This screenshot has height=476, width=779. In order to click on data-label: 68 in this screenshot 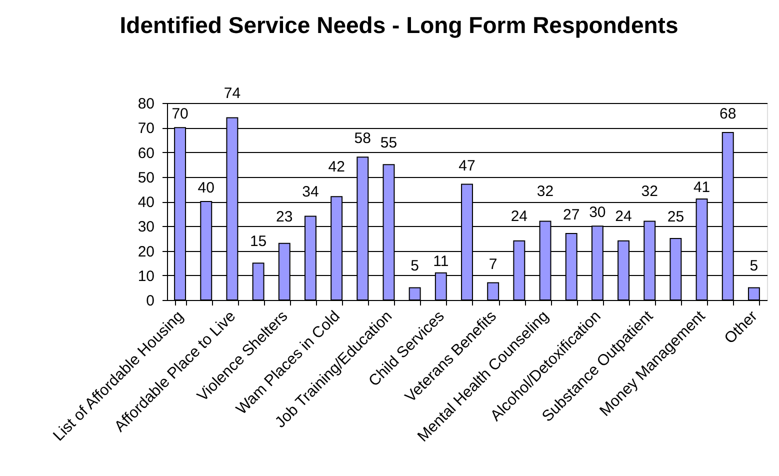, I will do `click(728, 114)`.